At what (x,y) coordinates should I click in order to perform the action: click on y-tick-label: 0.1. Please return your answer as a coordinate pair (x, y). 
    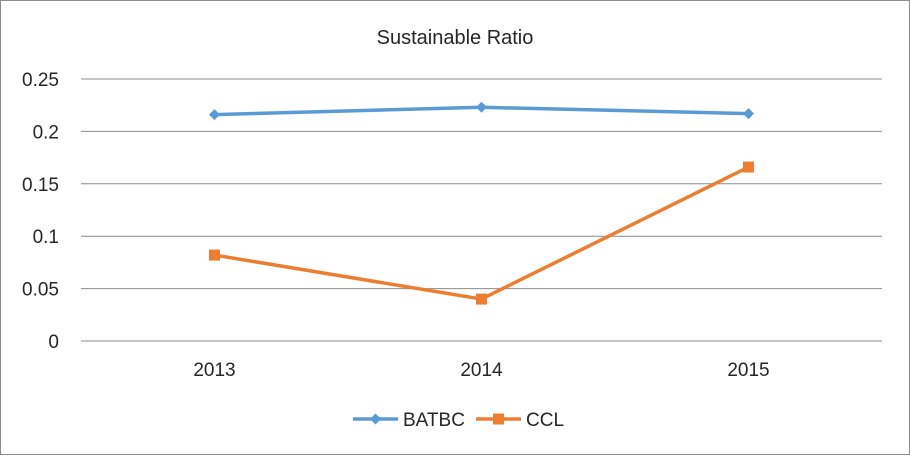
    Looking at the image, I should click on (46, 237).